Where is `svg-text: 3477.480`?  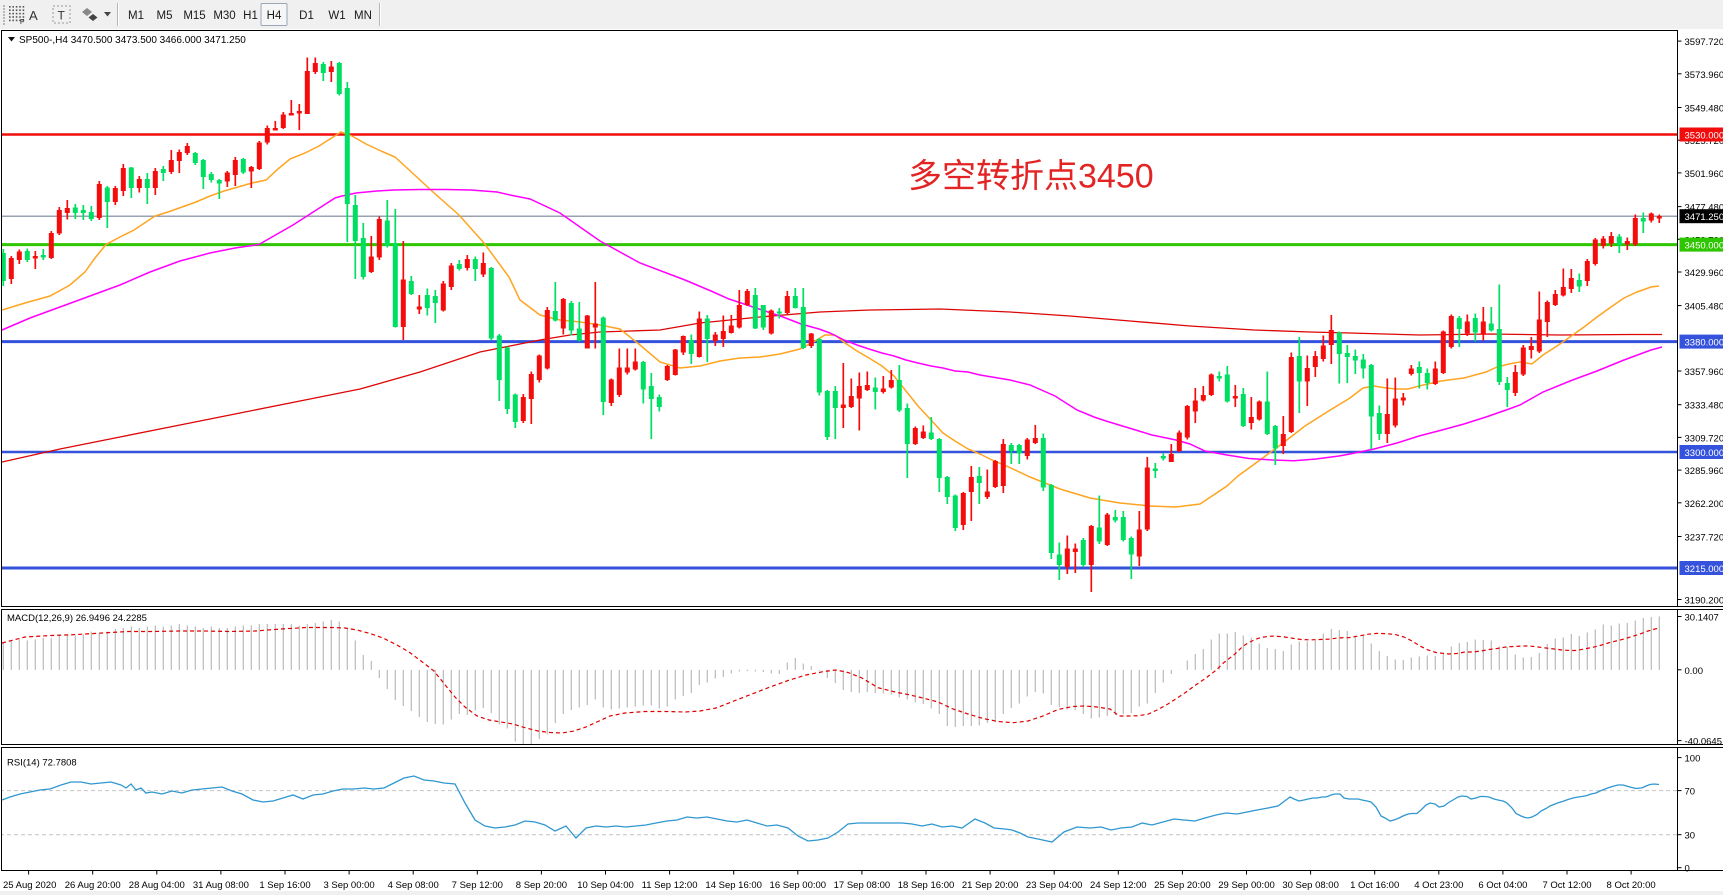 svg-text: 3477.480 is located at coordinates (1704, 208).